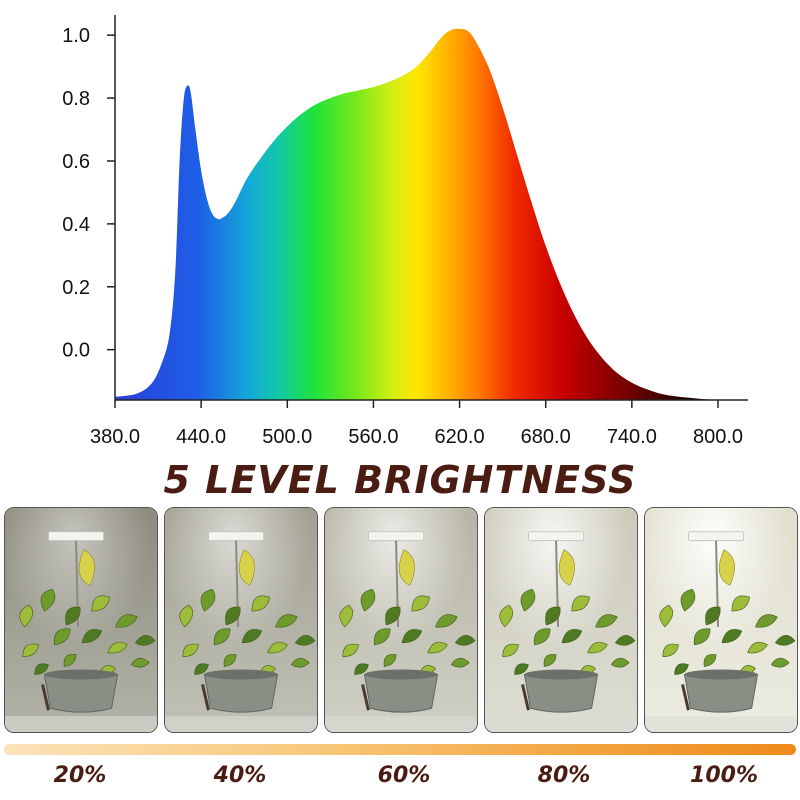  What do you see at coordinates (373, 437) in the screenshot?
I see `x-tick-label: 560.0` at bounding box center [373, 437].